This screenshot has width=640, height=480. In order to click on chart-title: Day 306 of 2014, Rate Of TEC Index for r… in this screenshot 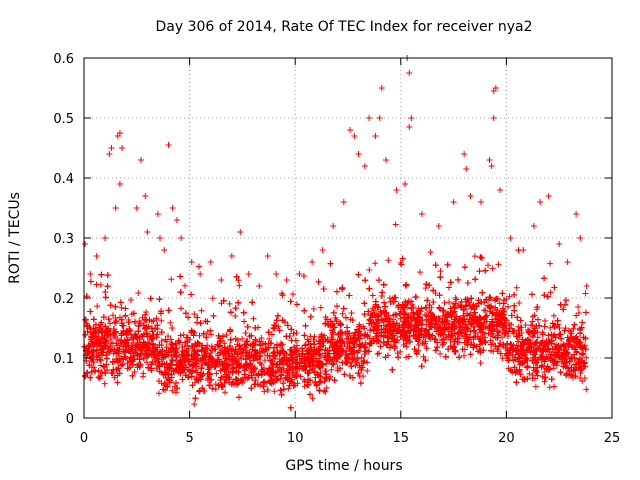, I will do `click(343, 27)`.